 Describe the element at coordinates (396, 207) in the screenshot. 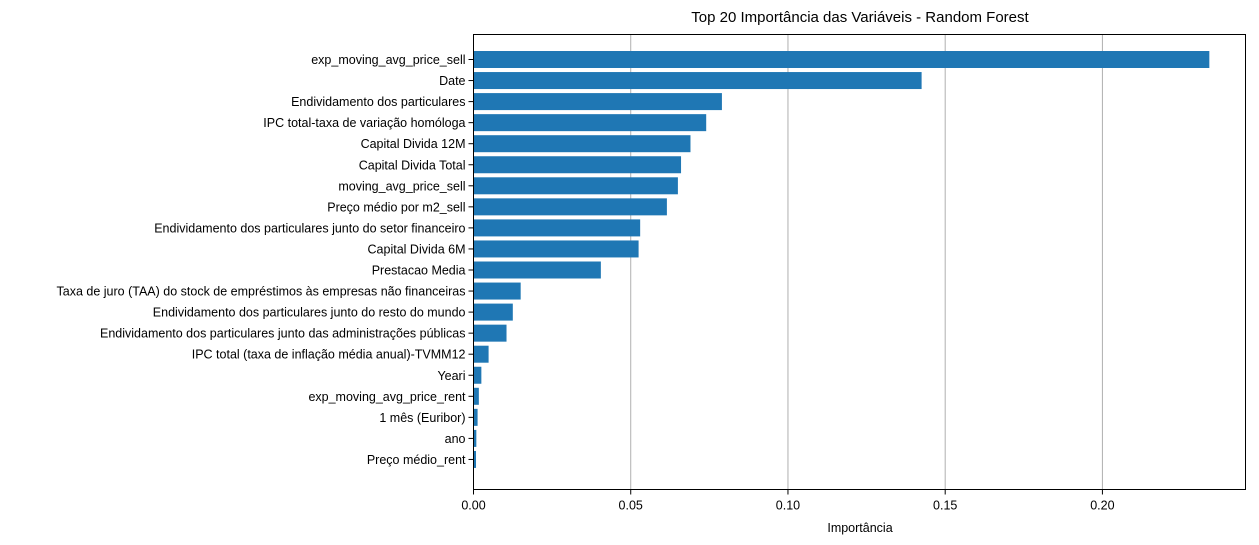

I see `y-tick-label: Preço médio por m2_sell` at that location.